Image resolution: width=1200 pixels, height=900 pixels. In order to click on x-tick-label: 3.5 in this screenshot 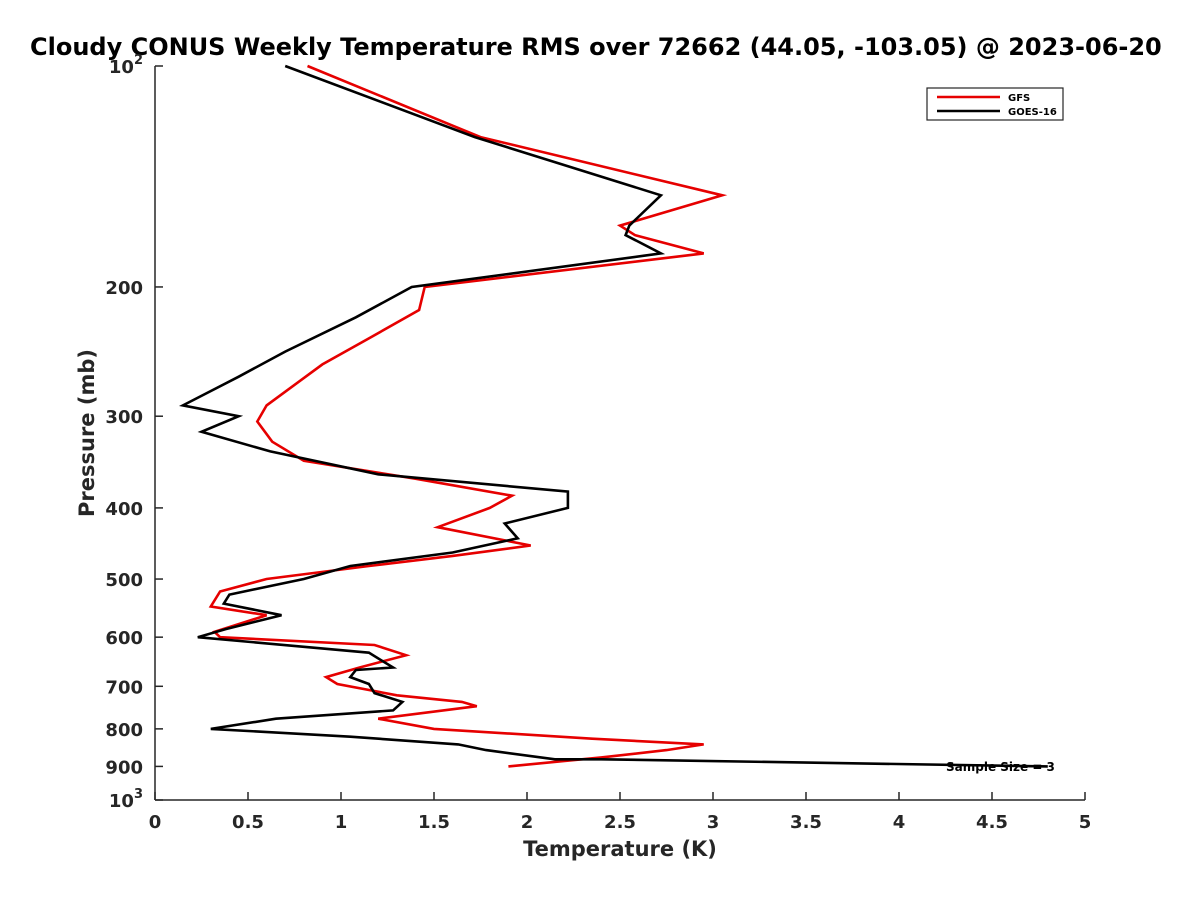, I will do `click(806, 822)`.